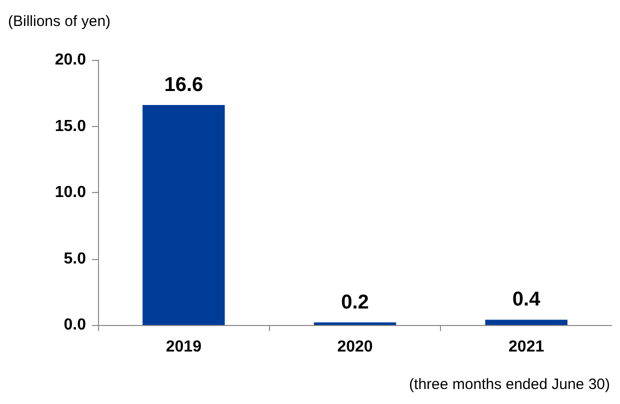  Describe the element at coordinates (355, 302) in the screenshot. I see `data-label: 0.2` at that location.